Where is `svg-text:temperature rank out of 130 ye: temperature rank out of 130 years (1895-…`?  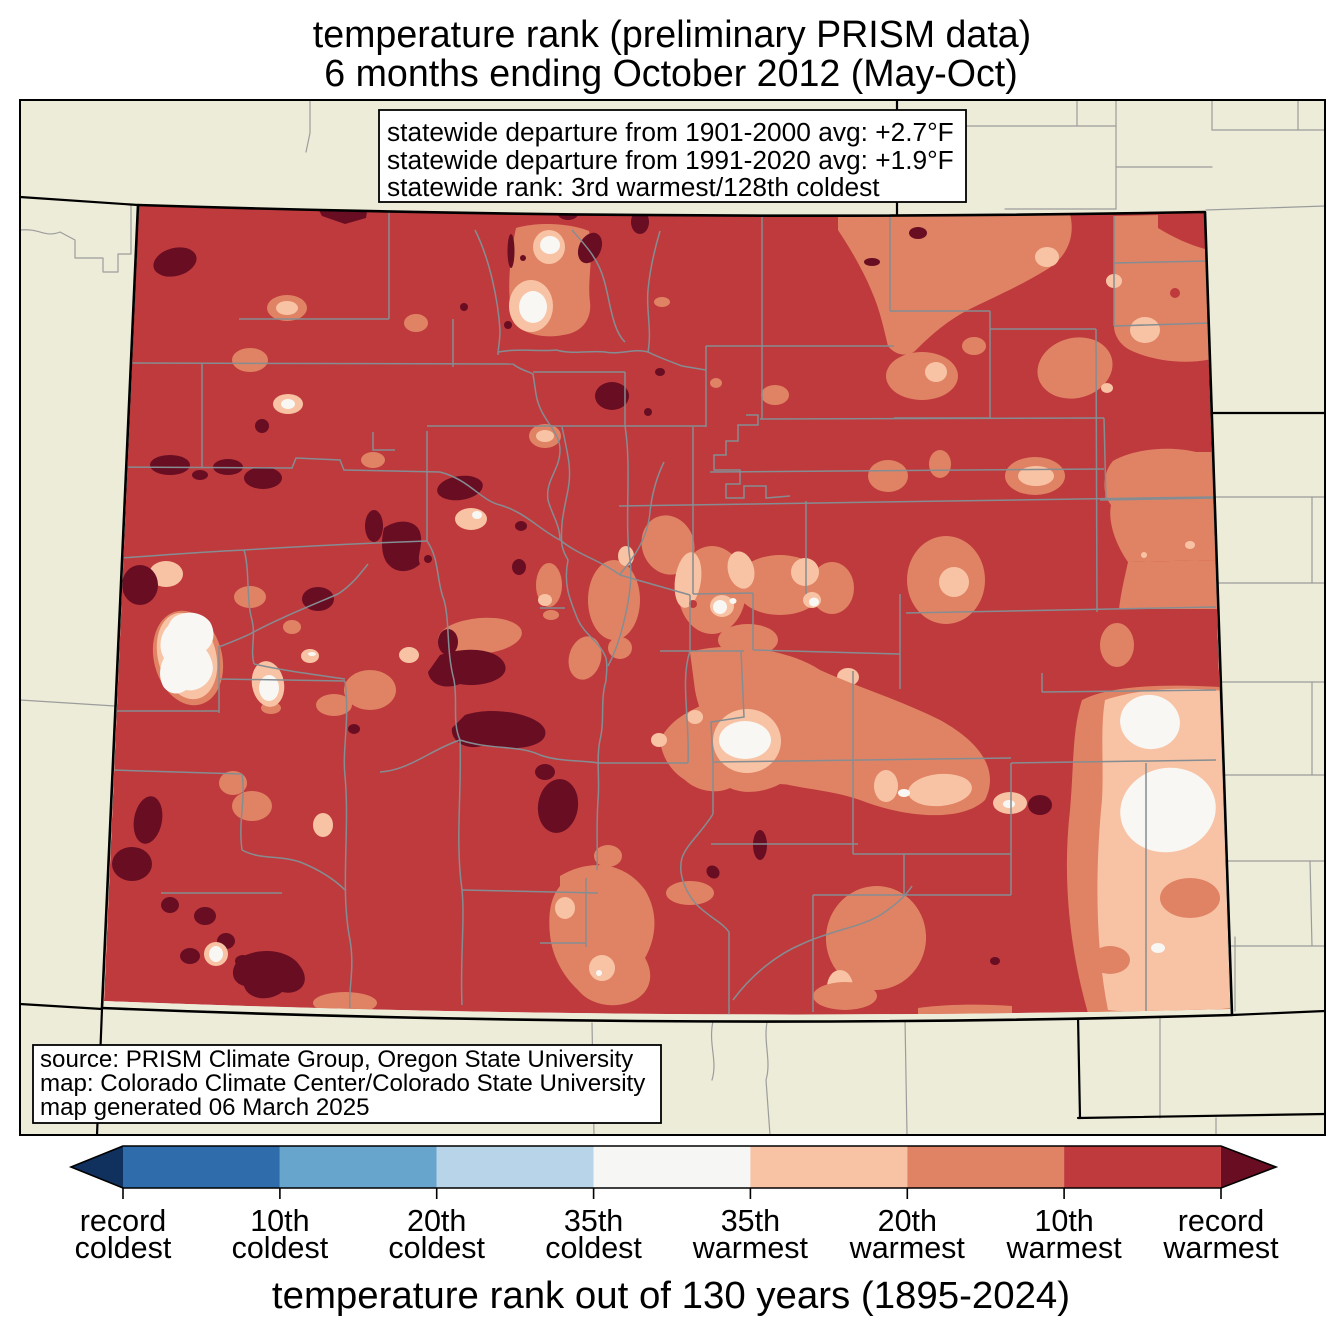
svg-text:temperature rank out of 130 ye: temperature rank out of 130 years (1895-… is located at coordinates (671, 1295).